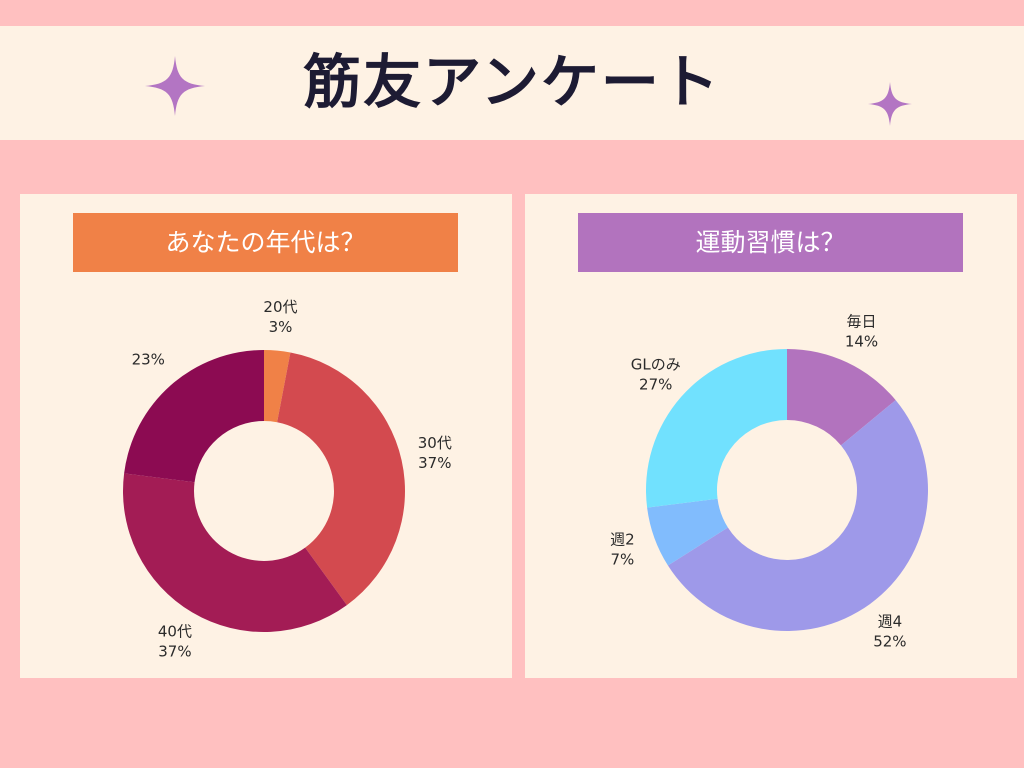 This screenshot has height=768, width=1024. Describe the element at coordinates (622, 559) in the screenshot. I see `slice-percent: 7%` at that location.